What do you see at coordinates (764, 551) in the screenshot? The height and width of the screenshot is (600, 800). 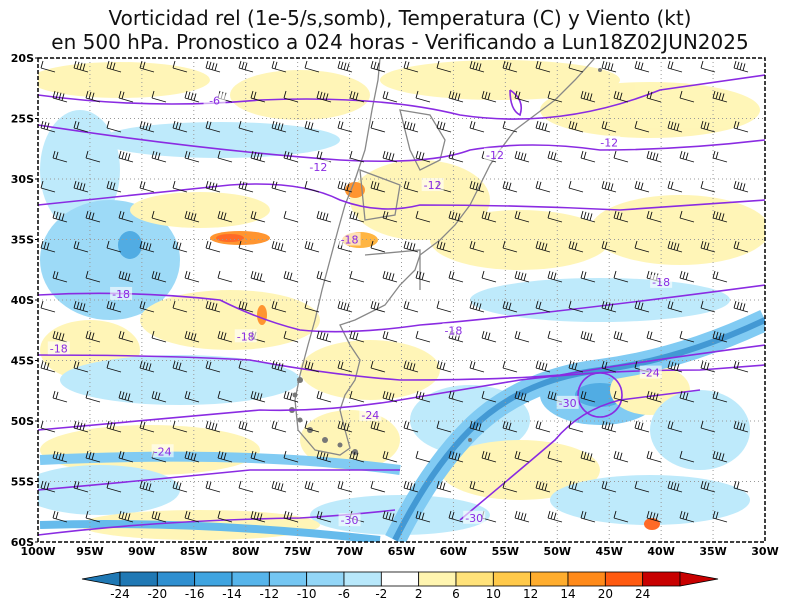 I see `longitude-label: 30W` at bounding box center [764, 551].